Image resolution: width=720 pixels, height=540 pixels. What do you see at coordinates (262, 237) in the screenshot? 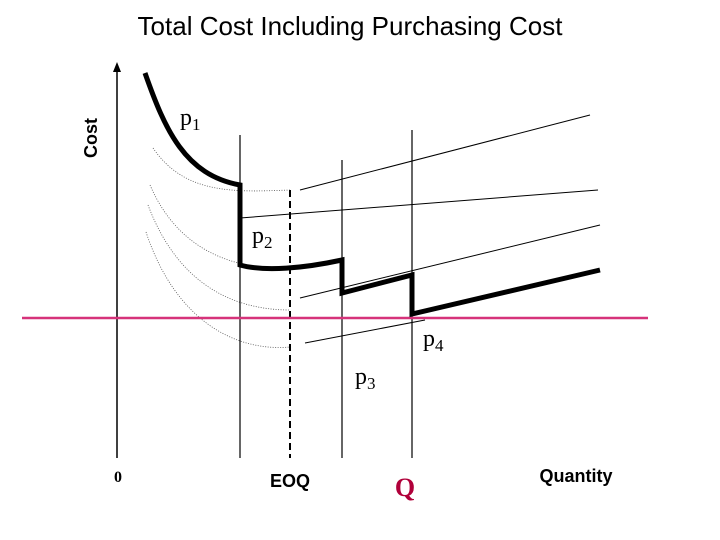
I see `price-label-p2: p2` at bounding box center [262, 237].